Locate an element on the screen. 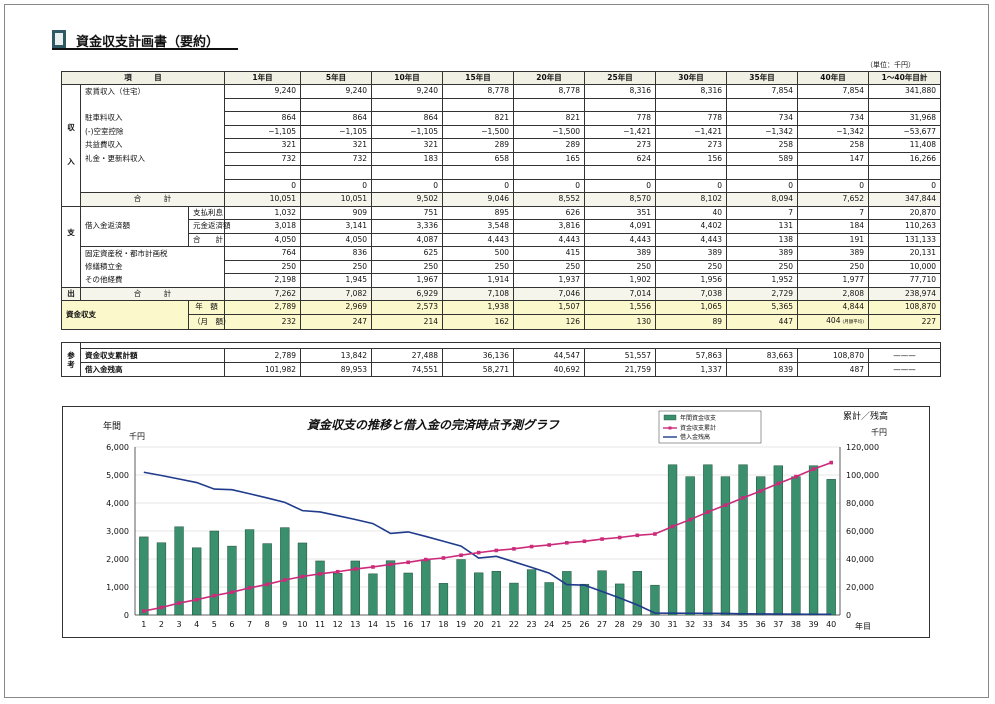  x-tick: 32 is located at coordinates (690, 624).